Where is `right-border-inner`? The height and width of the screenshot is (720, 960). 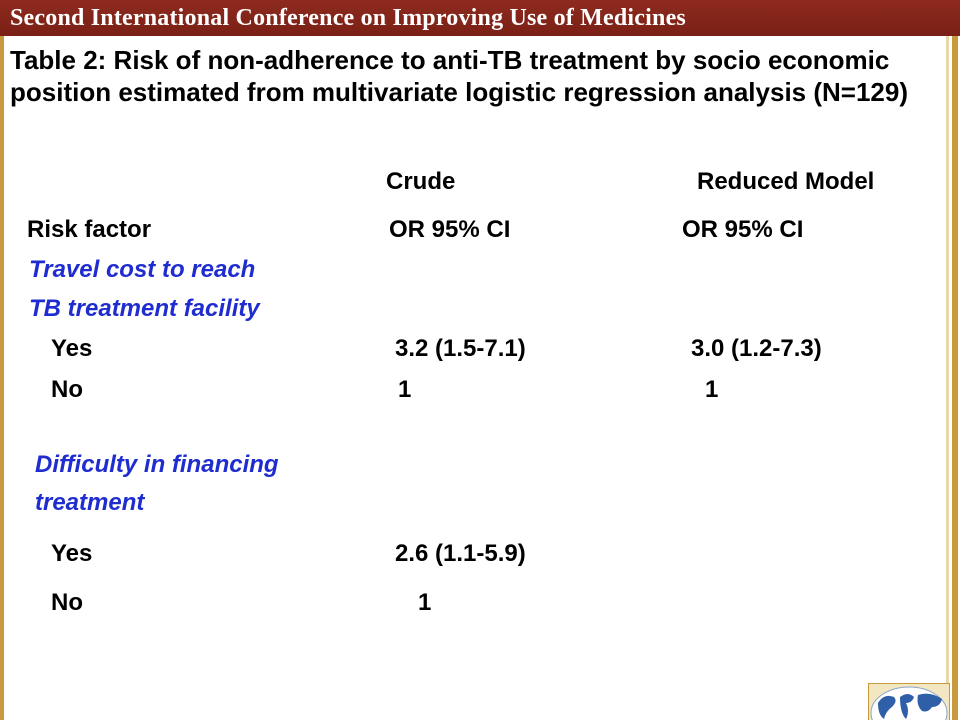 right-border-inner is located at coordinates (947, 378).